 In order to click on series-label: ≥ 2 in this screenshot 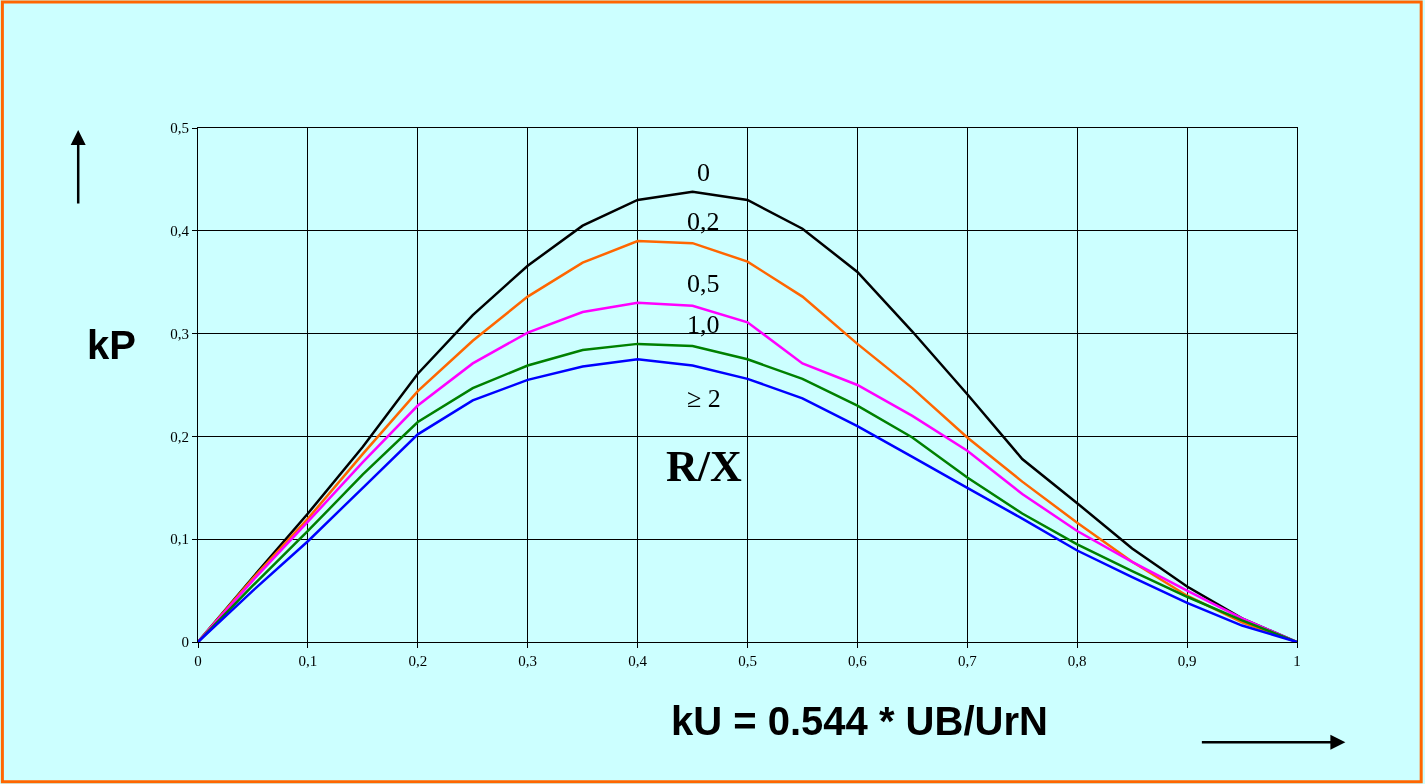, I will do `click(704, 398)`.